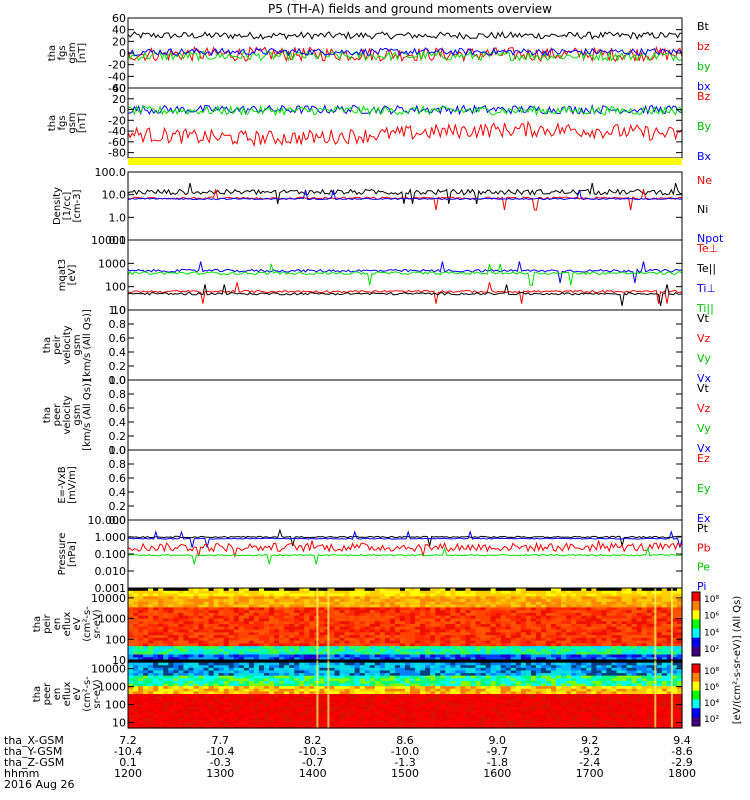  I want to click on x-tick-label: -1.3, so click(404, 762).